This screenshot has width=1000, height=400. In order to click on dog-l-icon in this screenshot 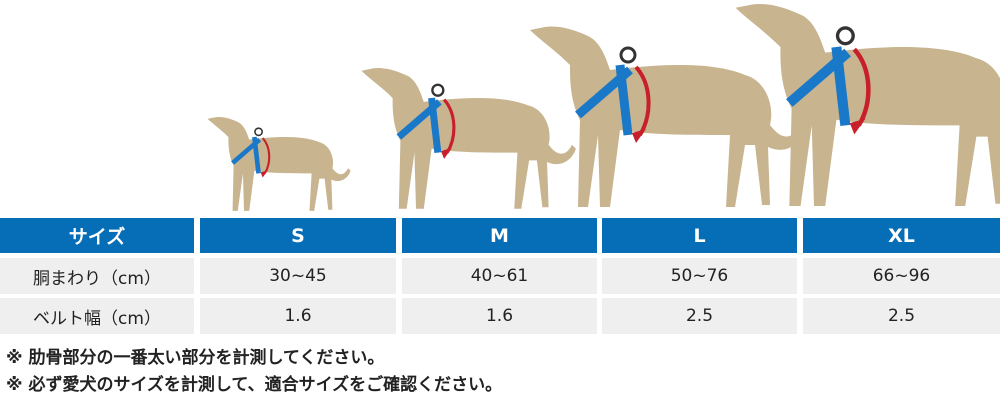, I will do `click(667, 116)`.